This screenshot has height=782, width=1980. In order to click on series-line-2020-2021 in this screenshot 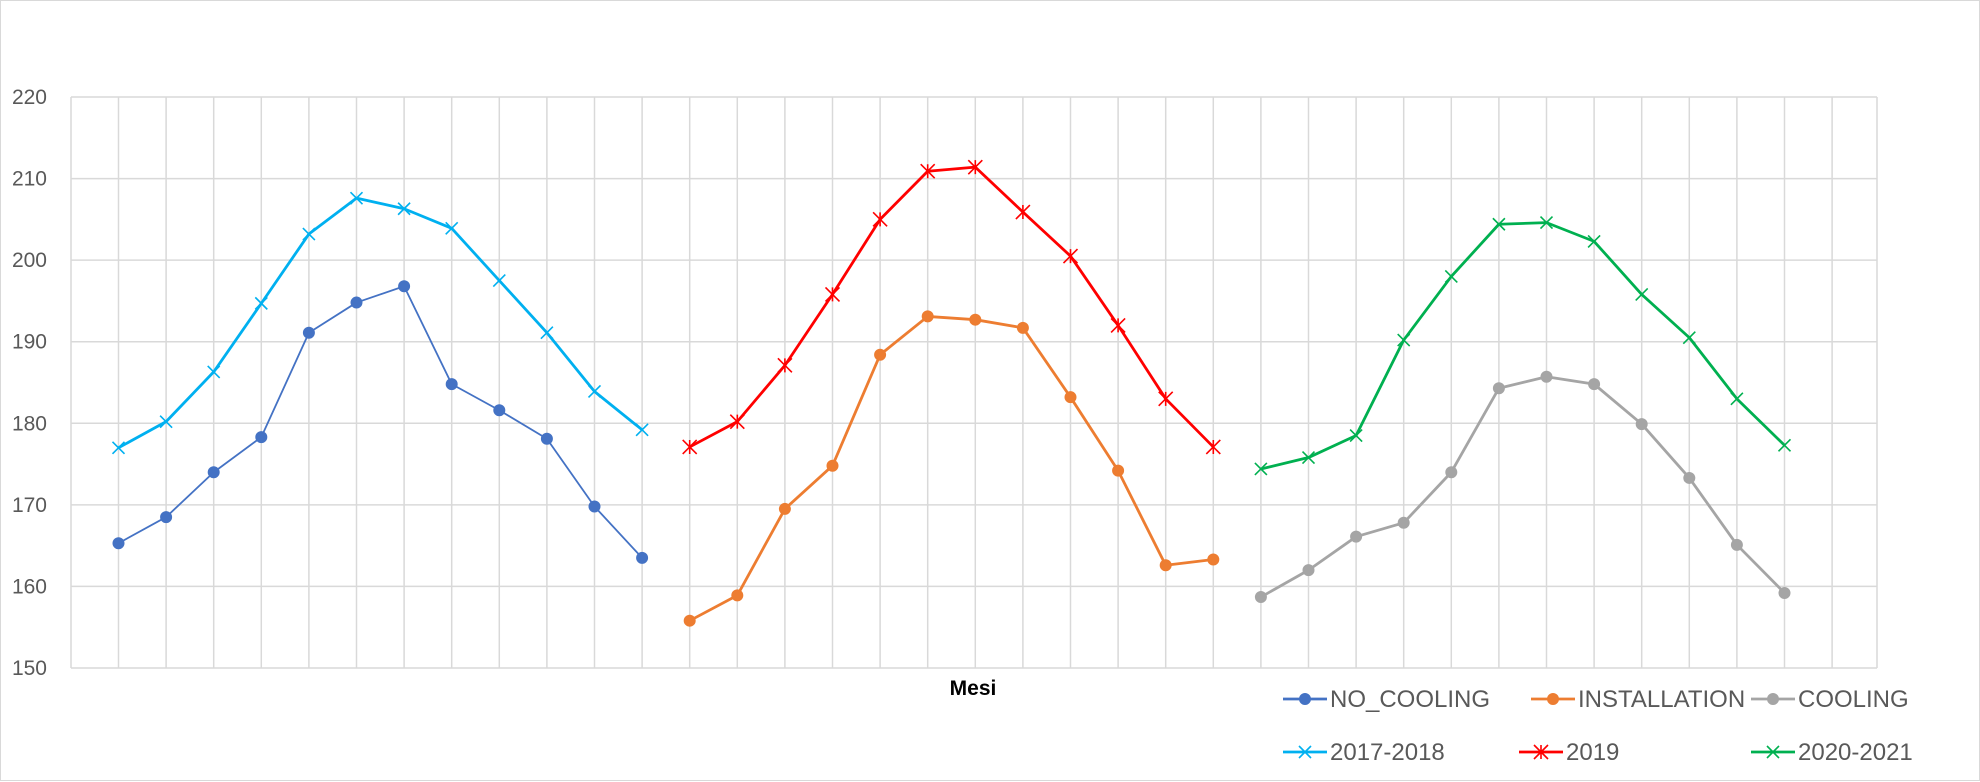, I will do `click(1523, 346)`.